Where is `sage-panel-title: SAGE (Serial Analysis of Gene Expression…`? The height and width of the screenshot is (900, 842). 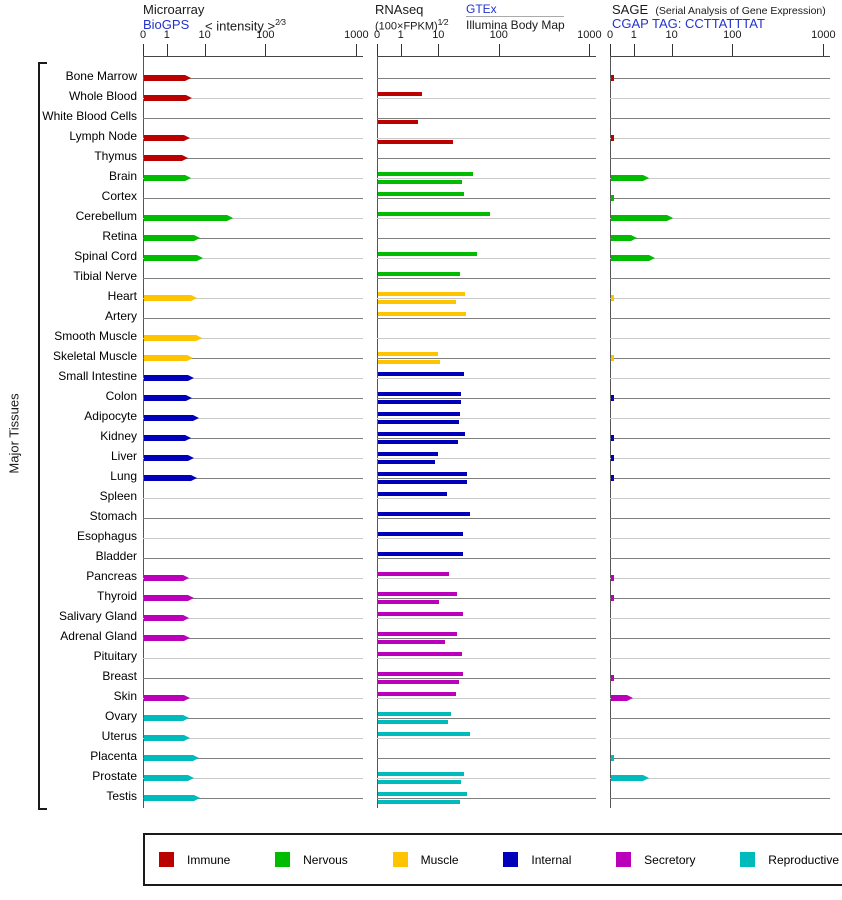 sage-panel-title: SAGE (Serial Analysis of Gene Expression… is located at coordinates (719, 9).